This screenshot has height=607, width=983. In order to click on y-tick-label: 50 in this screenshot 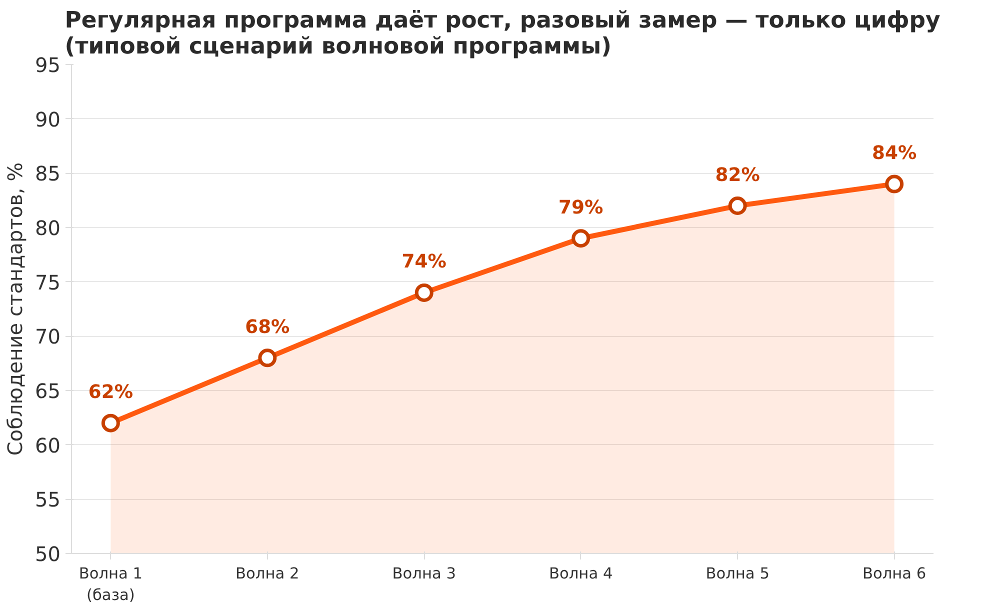, I will do `click(48, 554)`.